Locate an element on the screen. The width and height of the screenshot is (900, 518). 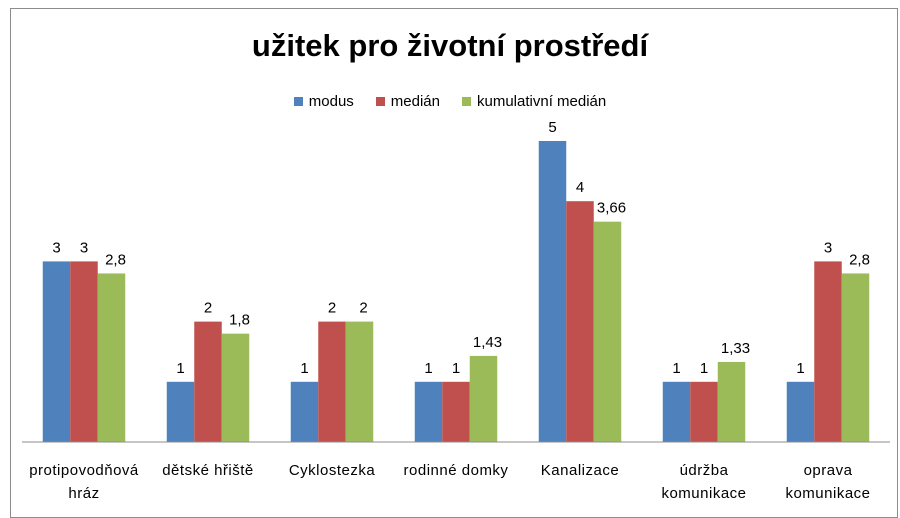
legend-item: kumulativní medián is located at coordinates (534, 101).